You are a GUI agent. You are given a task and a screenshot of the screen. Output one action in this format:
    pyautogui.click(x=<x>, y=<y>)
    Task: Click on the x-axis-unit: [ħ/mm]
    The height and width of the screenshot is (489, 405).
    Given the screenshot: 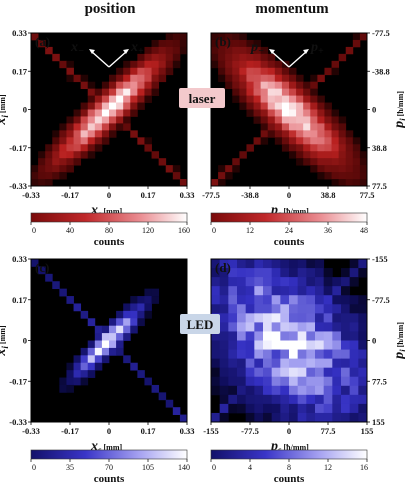 What is the action you would take?
    pyautogui.click(x=297, y=211)
    